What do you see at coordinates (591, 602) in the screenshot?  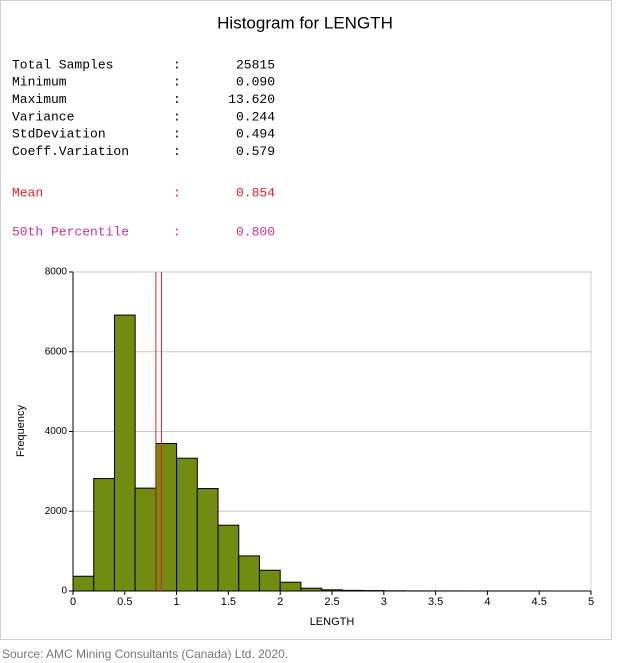 I see `x-tick-label: 5` at bounding box center [591, 602].